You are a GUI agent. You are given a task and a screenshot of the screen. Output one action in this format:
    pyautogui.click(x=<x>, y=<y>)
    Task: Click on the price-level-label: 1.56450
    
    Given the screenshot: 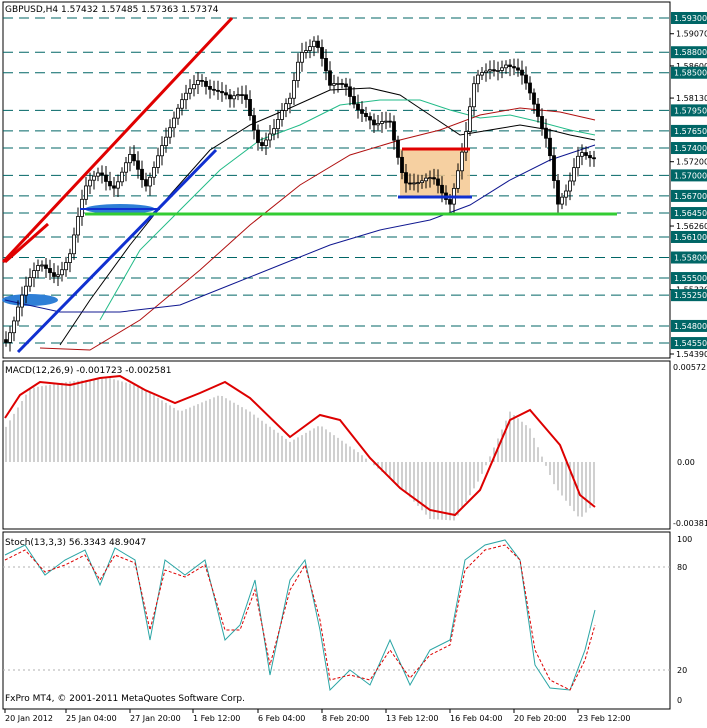 What is the action you would take?
    pyautogui.click(x=690, y=213)
    